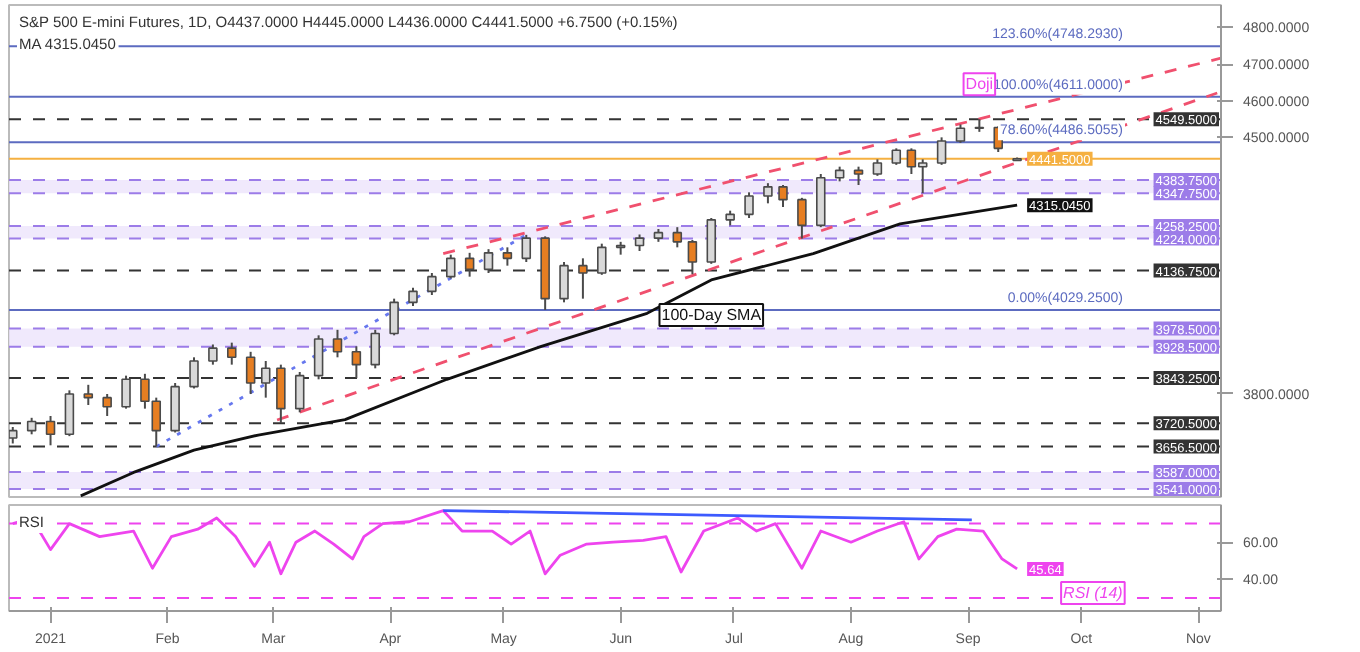  I want to click on annotation: Doji, so click(979, 84).